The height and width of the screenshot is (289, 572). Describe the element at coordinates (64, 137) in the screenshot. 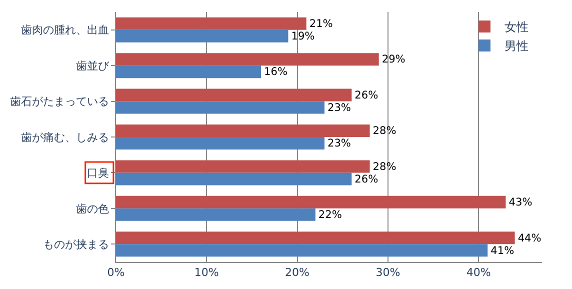

I see `y-tick-label: 歯が痛む、しみる` at that location.